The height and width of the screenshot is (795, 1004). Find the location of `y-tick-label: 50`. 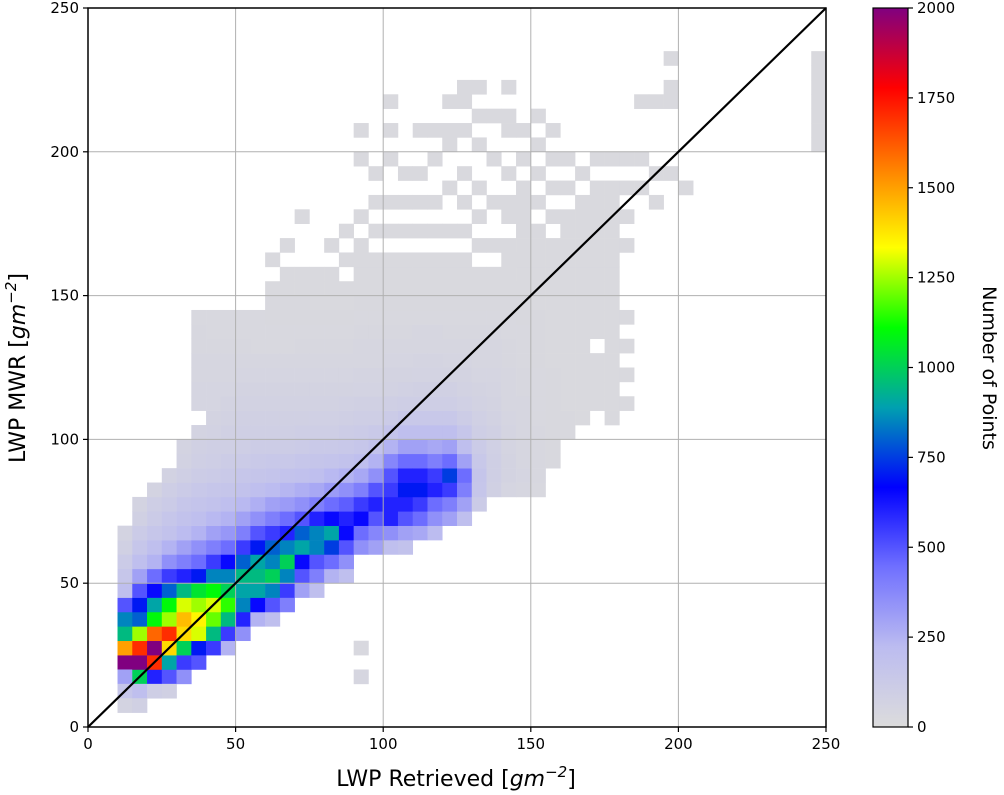

y-tick-label: 50 is located at coordinates (69, 583).